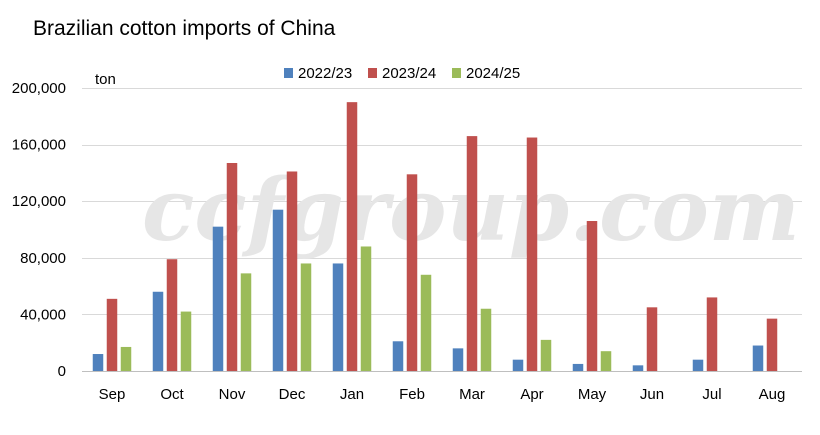 This screenshot has height=435, width=820. I want to click on bar-2024-25-oct, so click(186, 341).